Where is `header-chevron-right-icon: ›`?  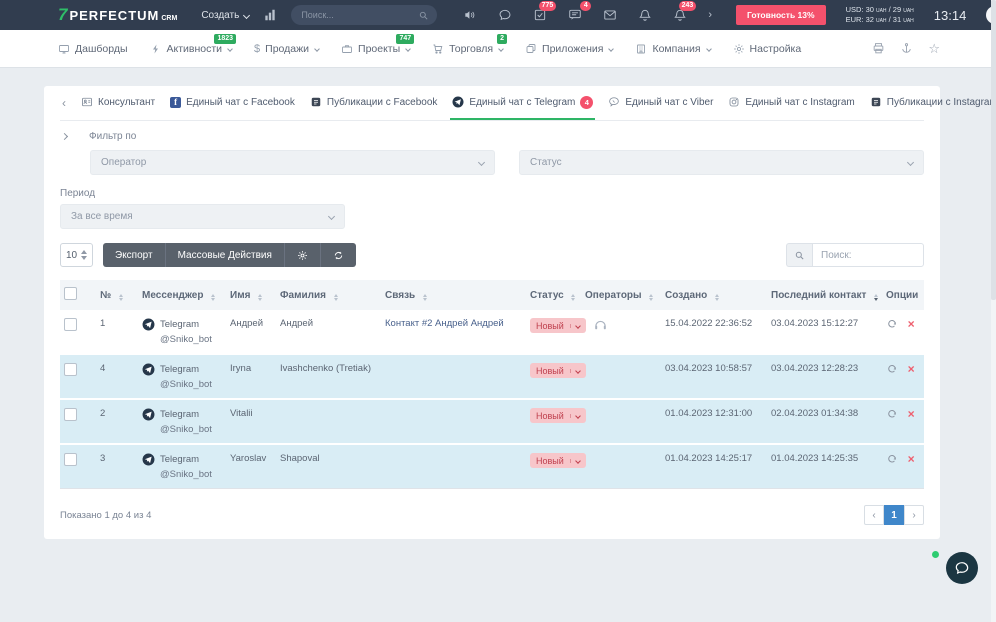
header-chevron-right-icon: › is located at coordinates (710, 15).